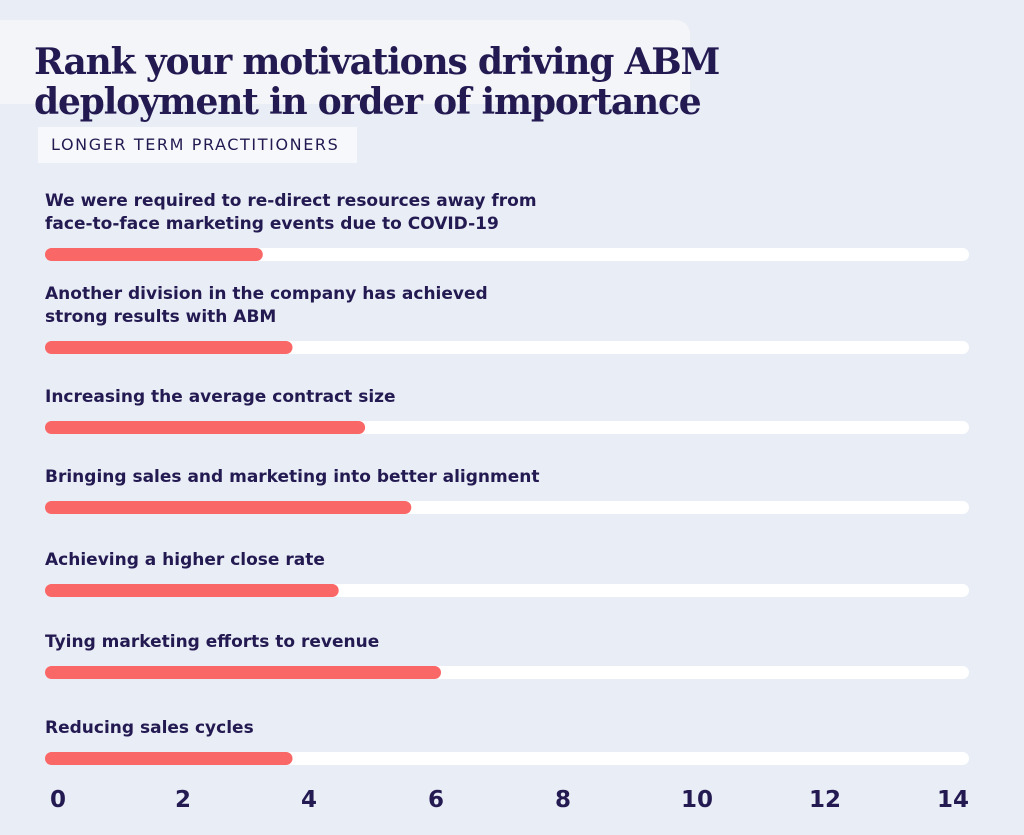  Describe the element at coordinates (507, 254) in the screenshot. I see `bar-track` at that location.